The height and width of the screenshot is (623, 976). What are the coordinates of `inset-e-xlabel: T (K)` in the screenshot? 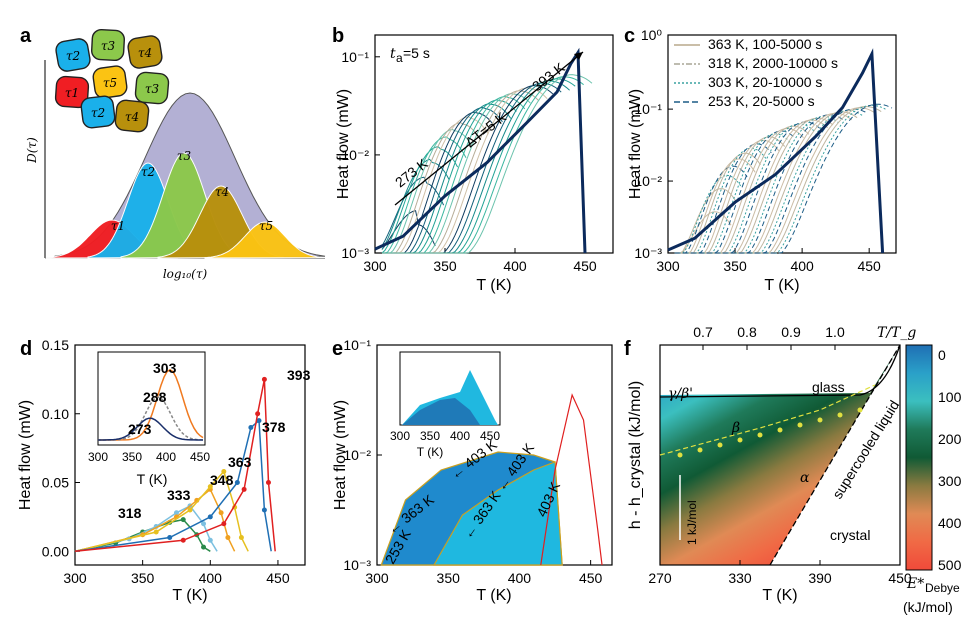 It's located at (430, 452).